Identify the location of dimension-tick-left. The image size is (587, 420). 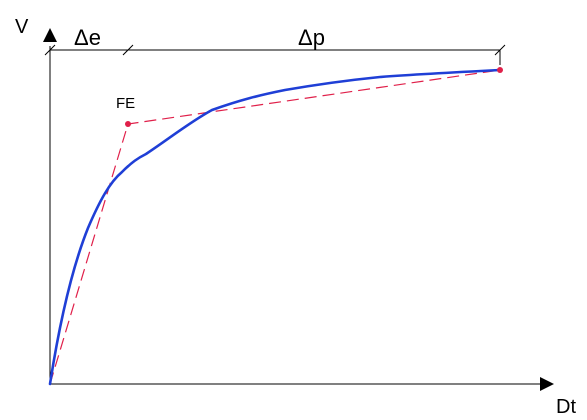
(50, 50).